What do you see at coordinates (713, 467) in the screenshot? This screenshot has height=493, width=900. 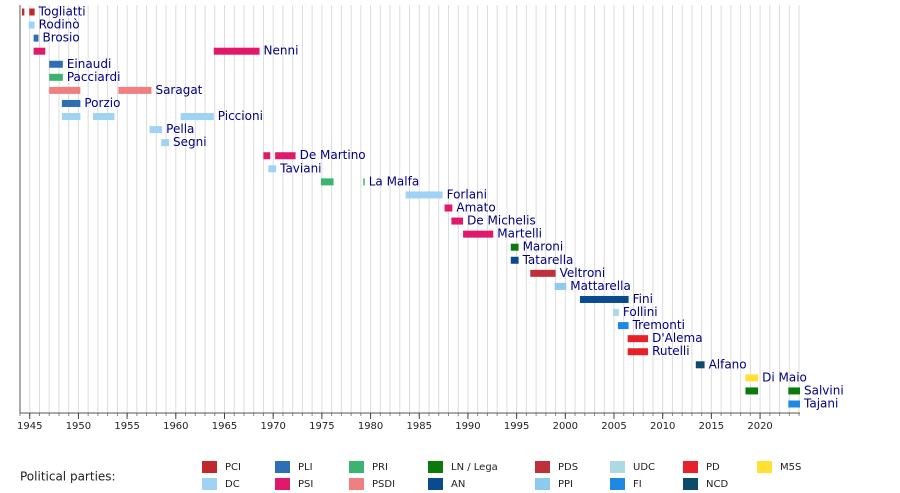 I see `legend-label: PD` at bounding box center [713, 467].